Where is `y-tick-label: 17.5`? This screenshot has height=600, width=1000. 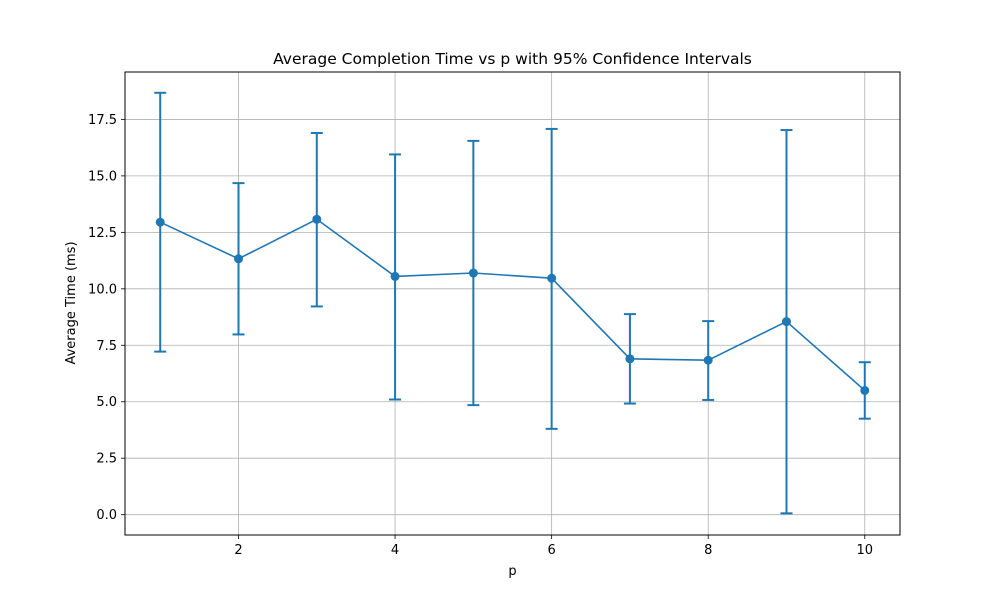
y-tick-label: 17.5 is located at coordinates (102, 120).